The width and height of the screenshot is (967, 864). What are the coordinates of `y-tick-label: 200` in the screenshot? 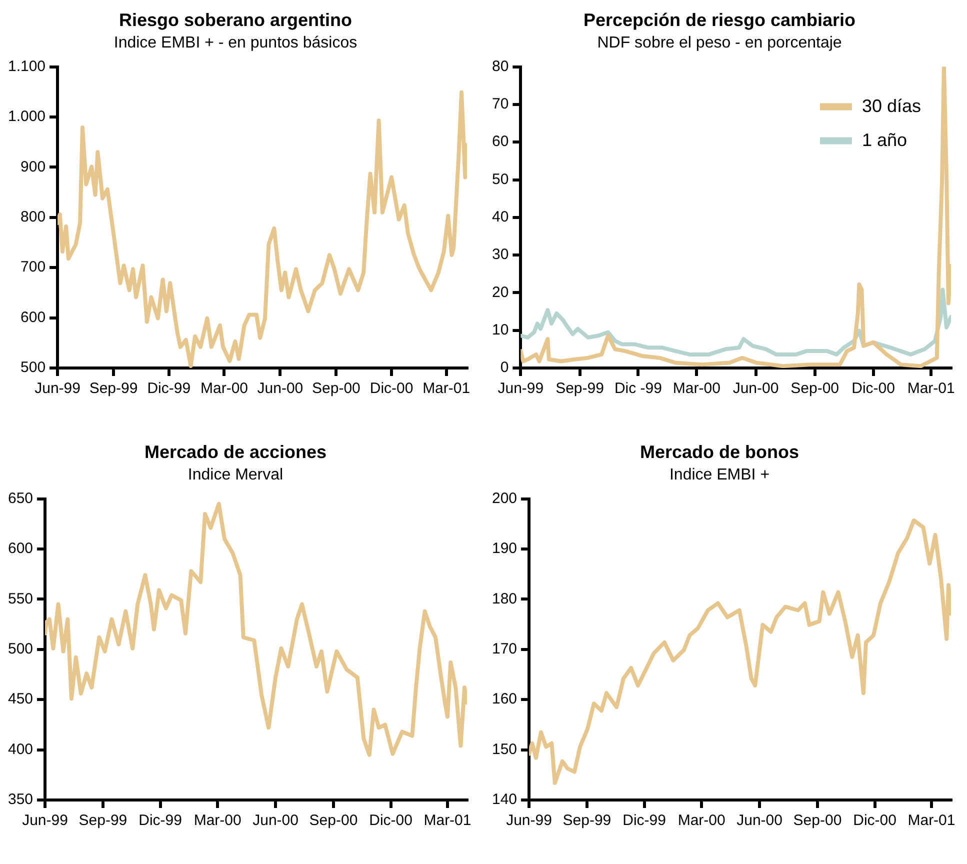 It's located at (505, 498).